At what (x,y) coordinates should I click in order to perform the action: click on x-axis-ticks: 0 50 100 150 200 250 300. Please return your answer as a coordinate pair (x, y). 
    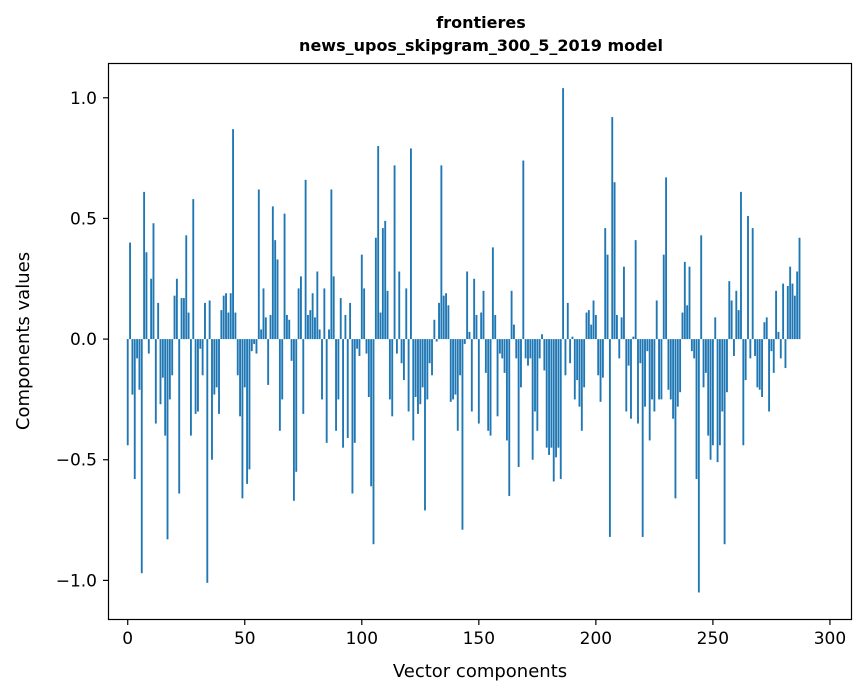
    Looking at the image, I should click on (484, 634).